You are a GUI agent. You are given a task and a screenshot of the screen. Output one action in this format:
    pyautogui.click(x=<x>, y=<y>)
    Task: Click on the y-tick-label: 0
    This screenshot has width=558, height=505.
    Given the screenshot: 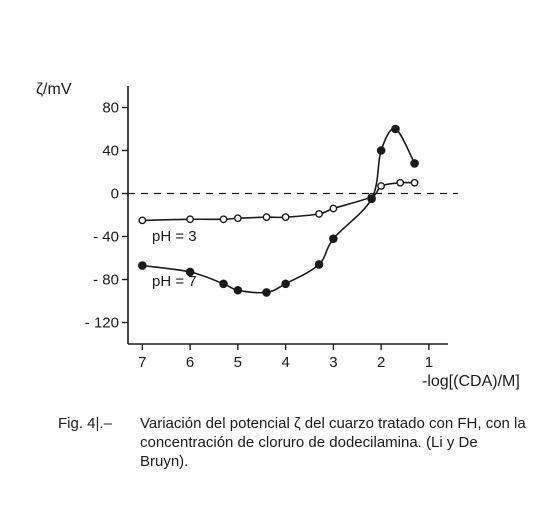 What is the action you would take?
    pyautogui.click(x=115, y=194)
    